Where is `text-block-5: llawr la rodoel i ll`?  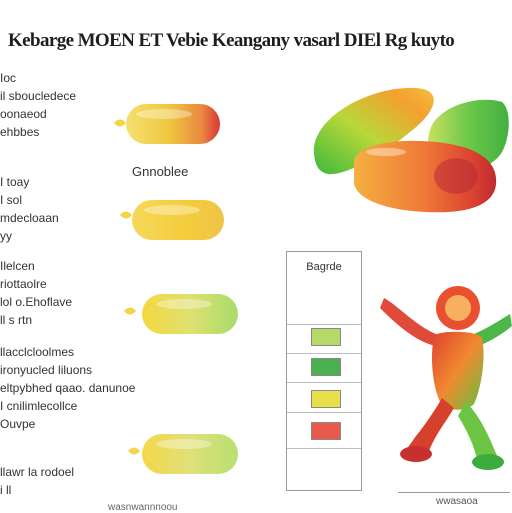
text-block-5: llawr la rodoel i ll is located at coordinates (56, 481).